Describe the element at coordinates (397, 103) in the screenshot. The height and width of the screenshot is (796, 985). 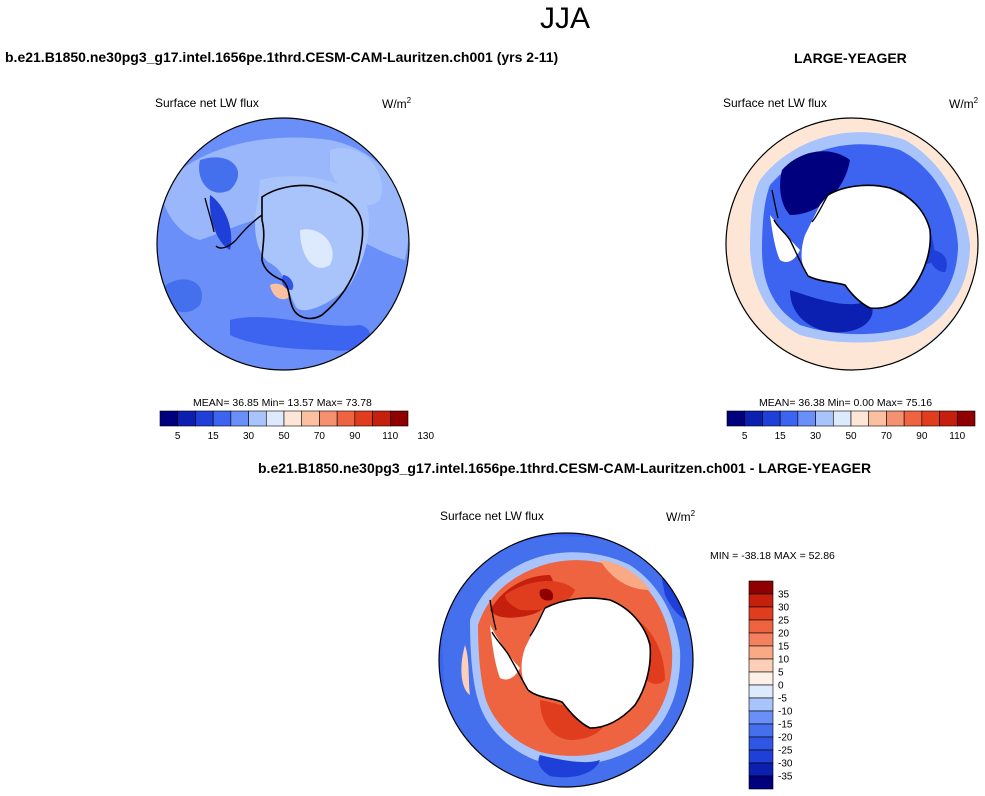
I see `model-units-label: W/m2` at that location.